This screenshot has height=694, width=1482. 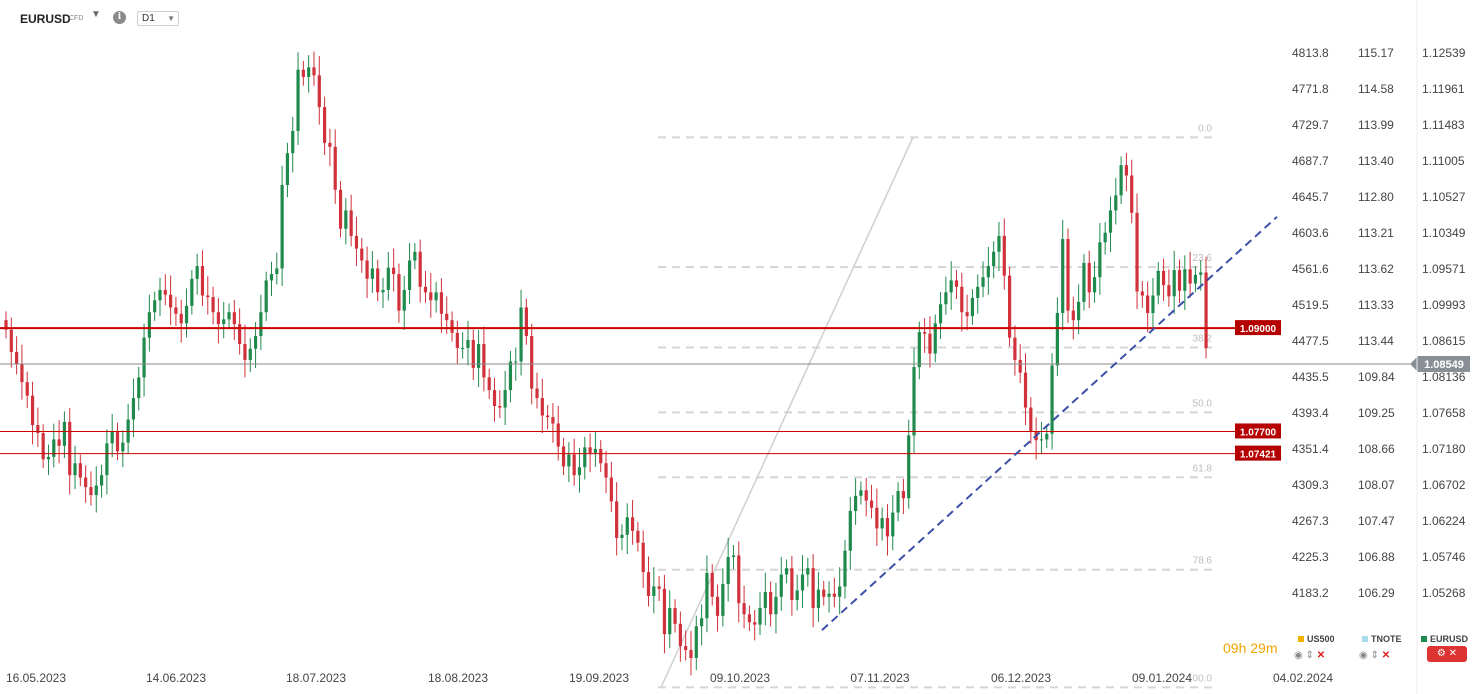 I want to click on tnote-remove-icon: ✕, so click(x=1386, y=655).